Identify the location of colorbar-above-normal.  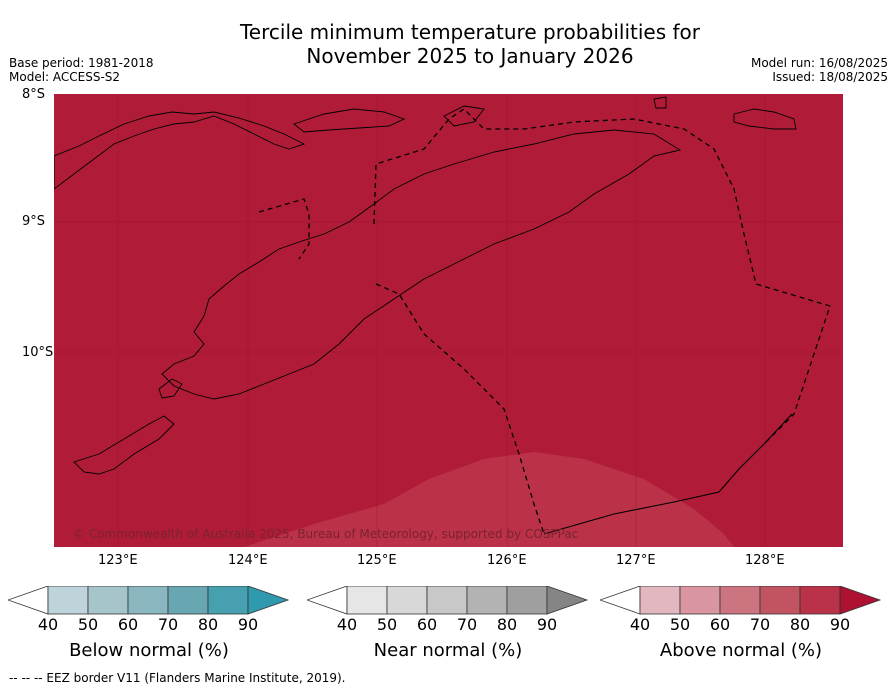
(741, 600).